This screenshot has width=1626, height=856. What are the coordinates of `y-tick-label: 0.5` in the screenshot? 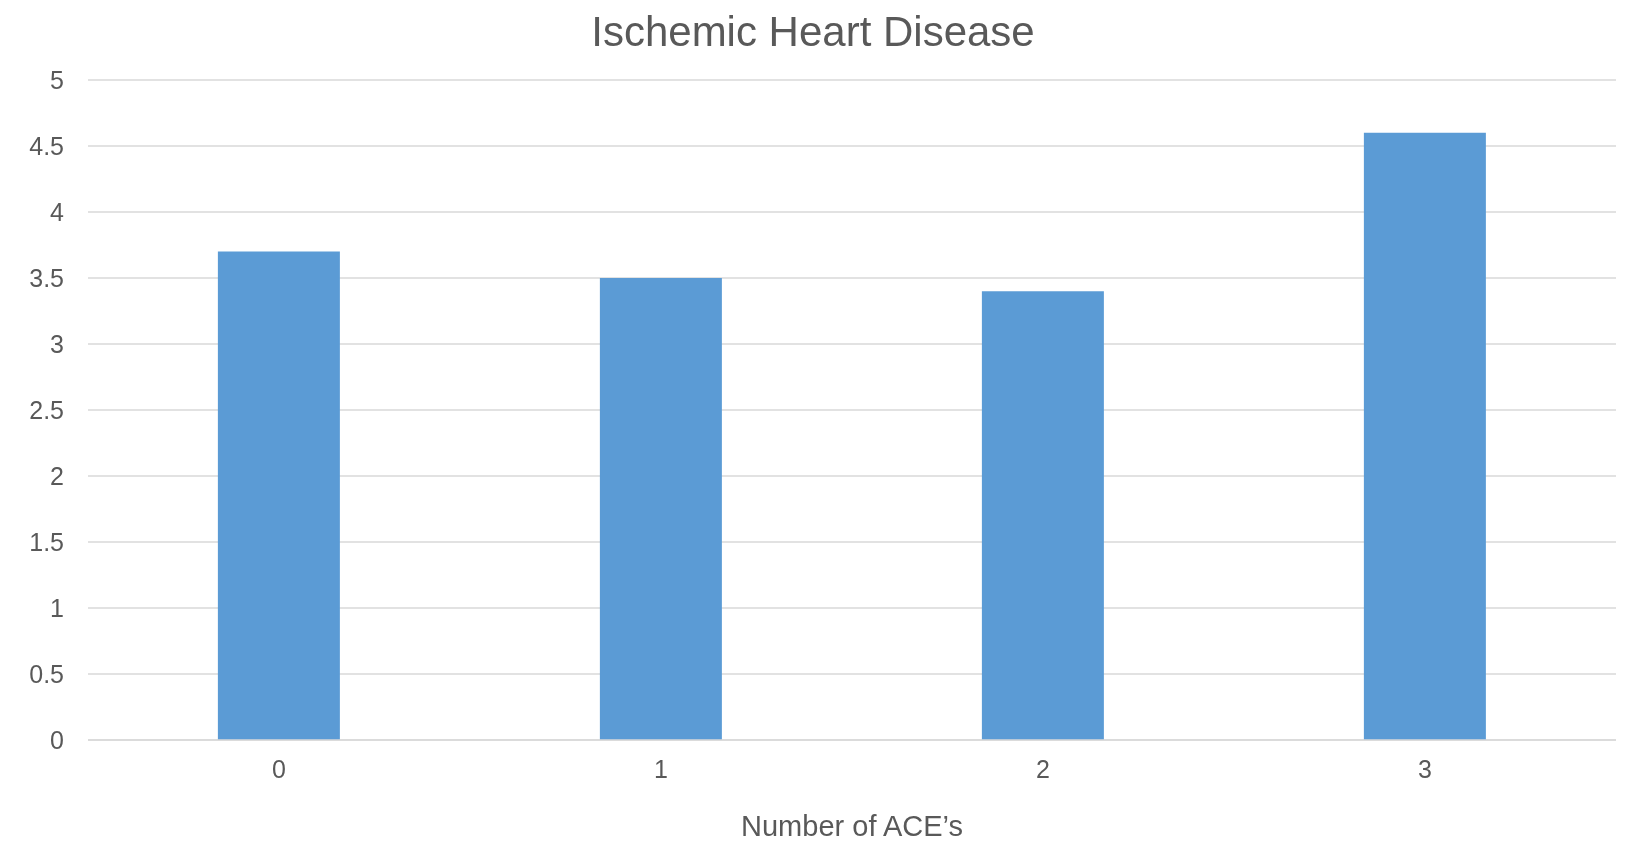 It's located at (46, 673).